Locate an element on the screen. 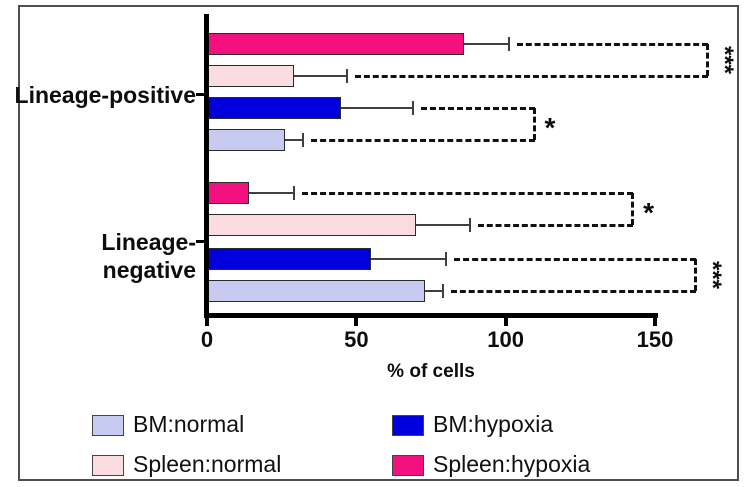 This screenshot has height=487, width=748. x-tick-label: 50 is located at coordinates (356, 339).